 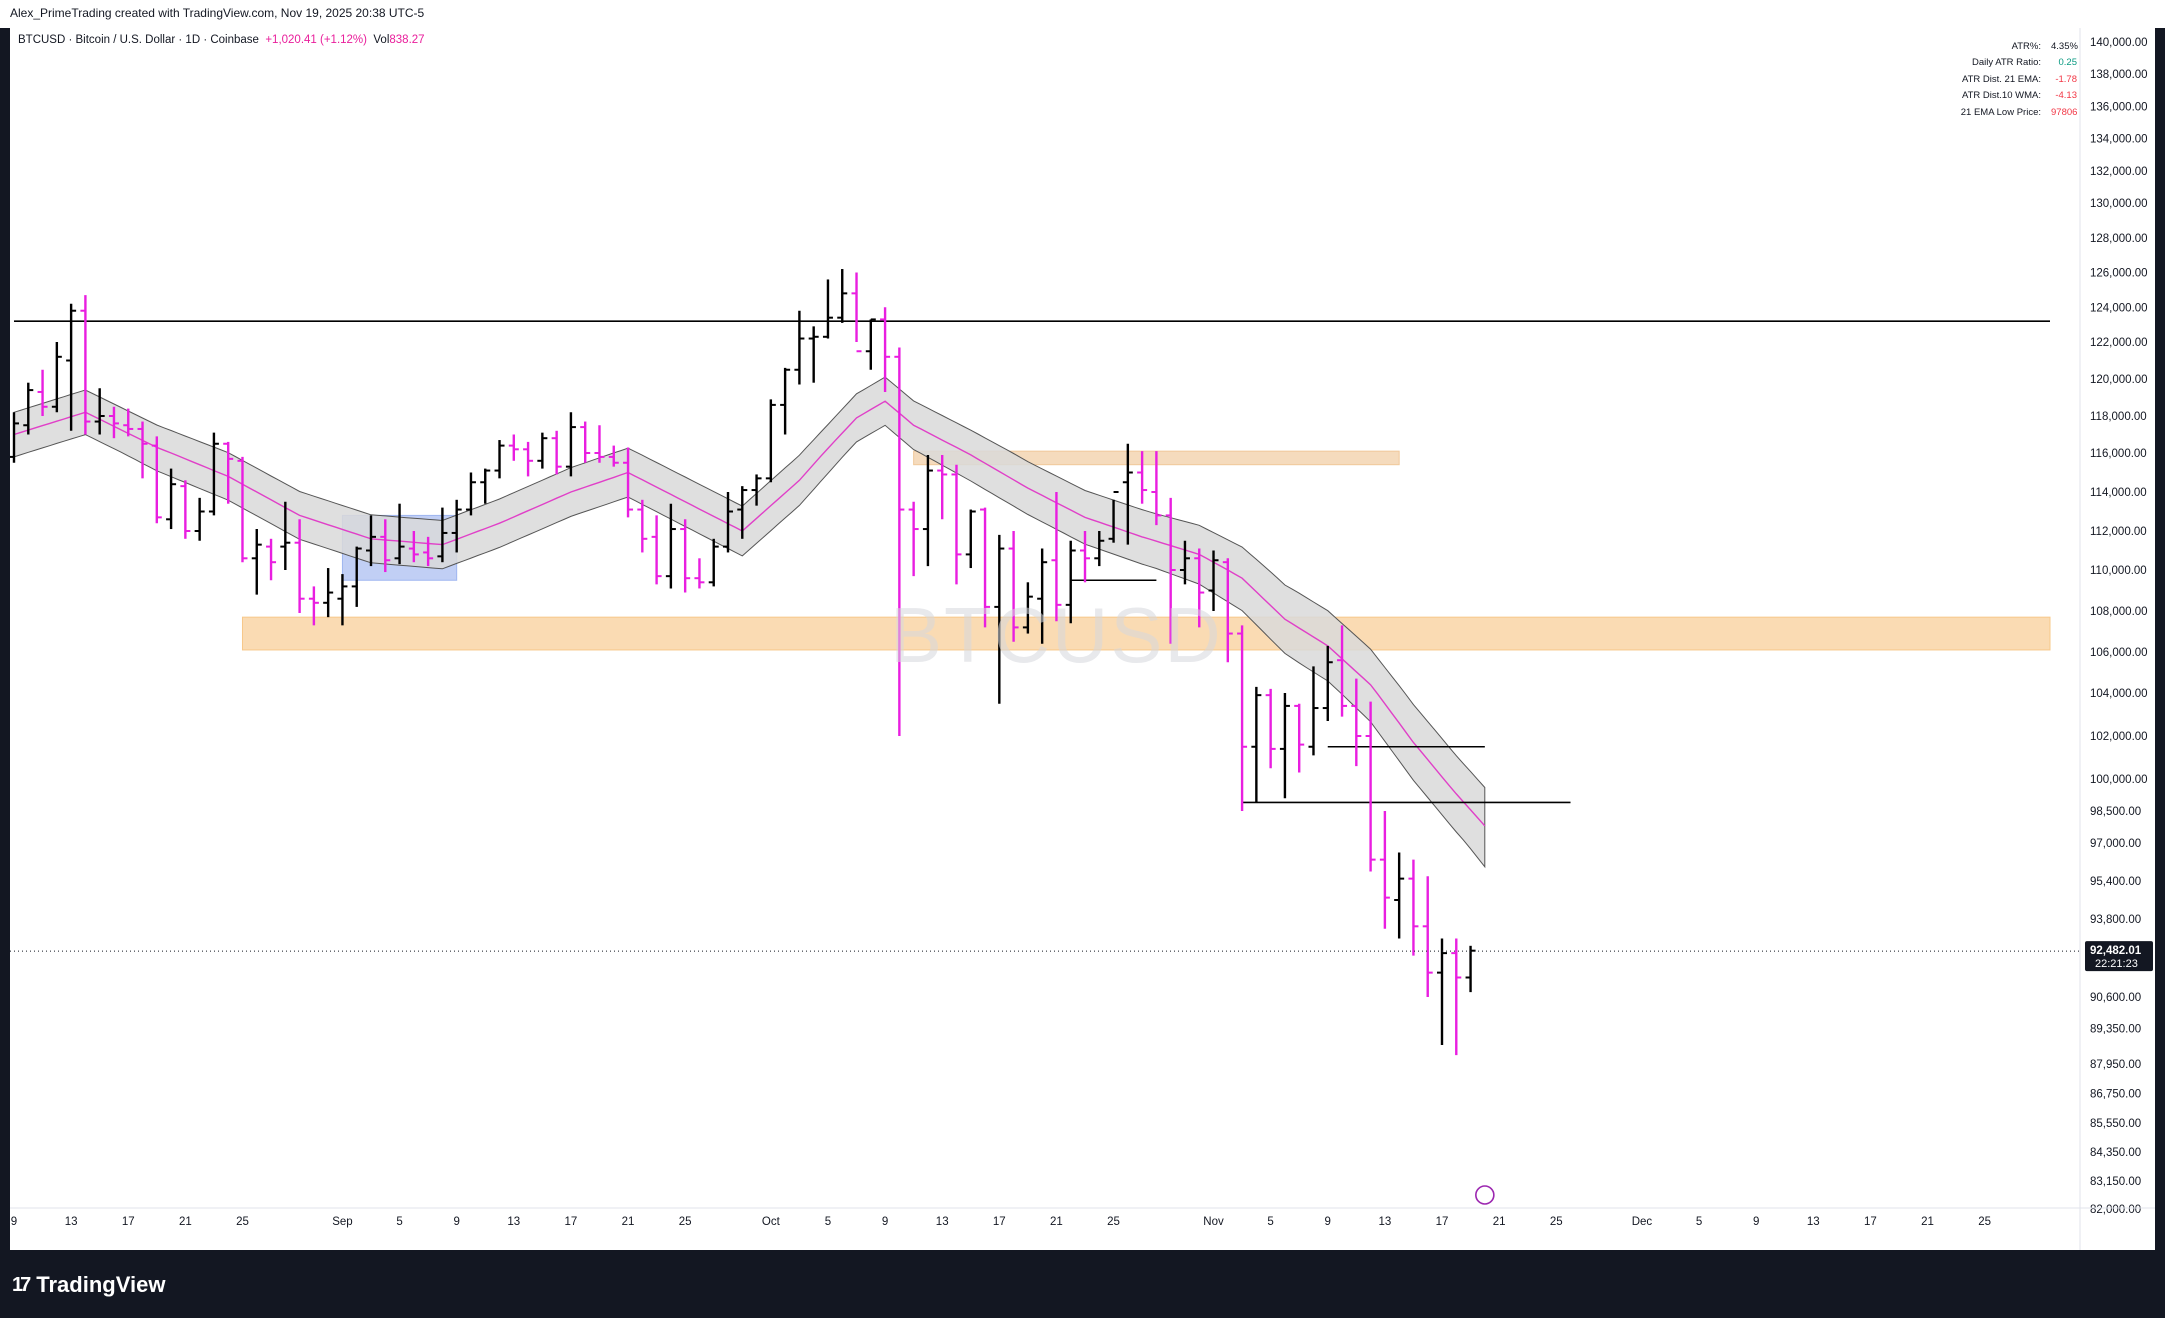 I want to click on symbol-watermark: BTCUSD, so click(x=1056, y=635).